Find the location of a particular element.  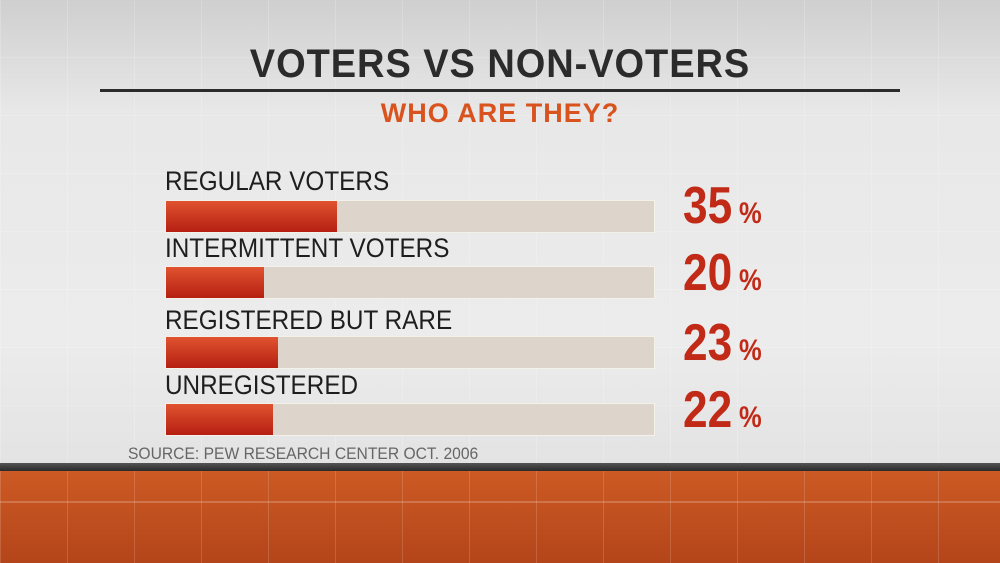

value-label: 20% is located at coordinates (722, 273).